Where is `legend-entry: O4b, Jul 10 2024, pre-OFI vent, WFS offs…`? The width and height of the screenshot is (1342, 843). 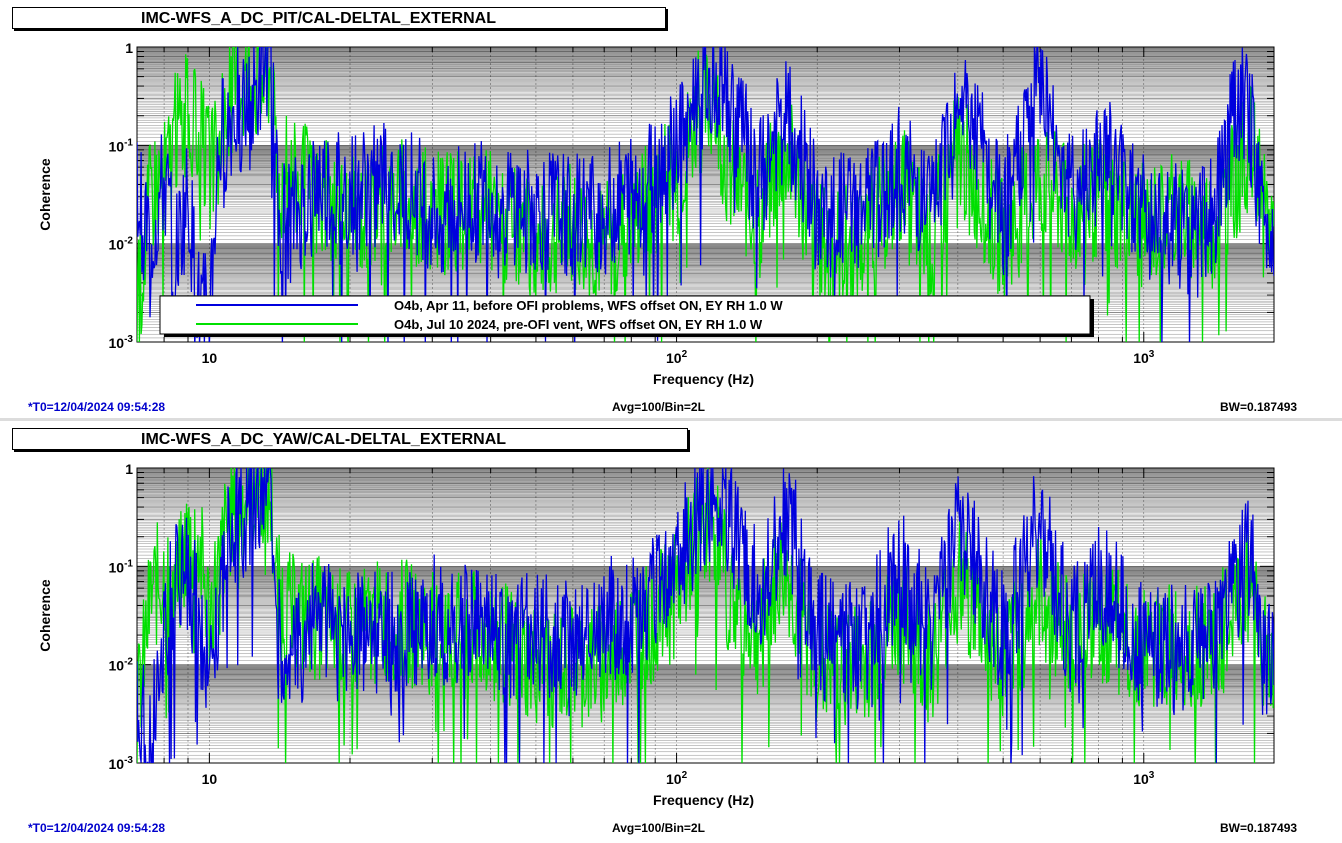 legend-entry: O4b, Jul 10 2024, pre-OFI vent, WFS offs… is located at coordinates (578, 324).